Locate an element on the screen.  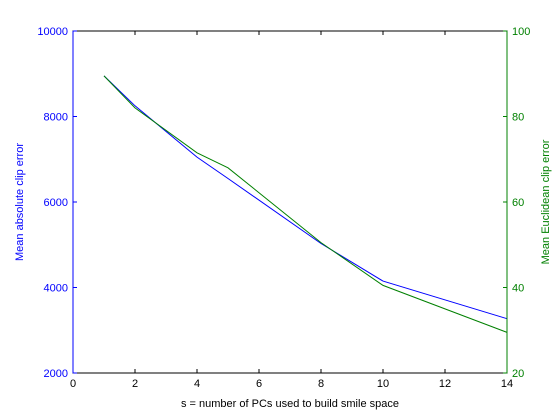
left-y-axis-label: Mean absolute clip error is located at coordinates (20, 202).